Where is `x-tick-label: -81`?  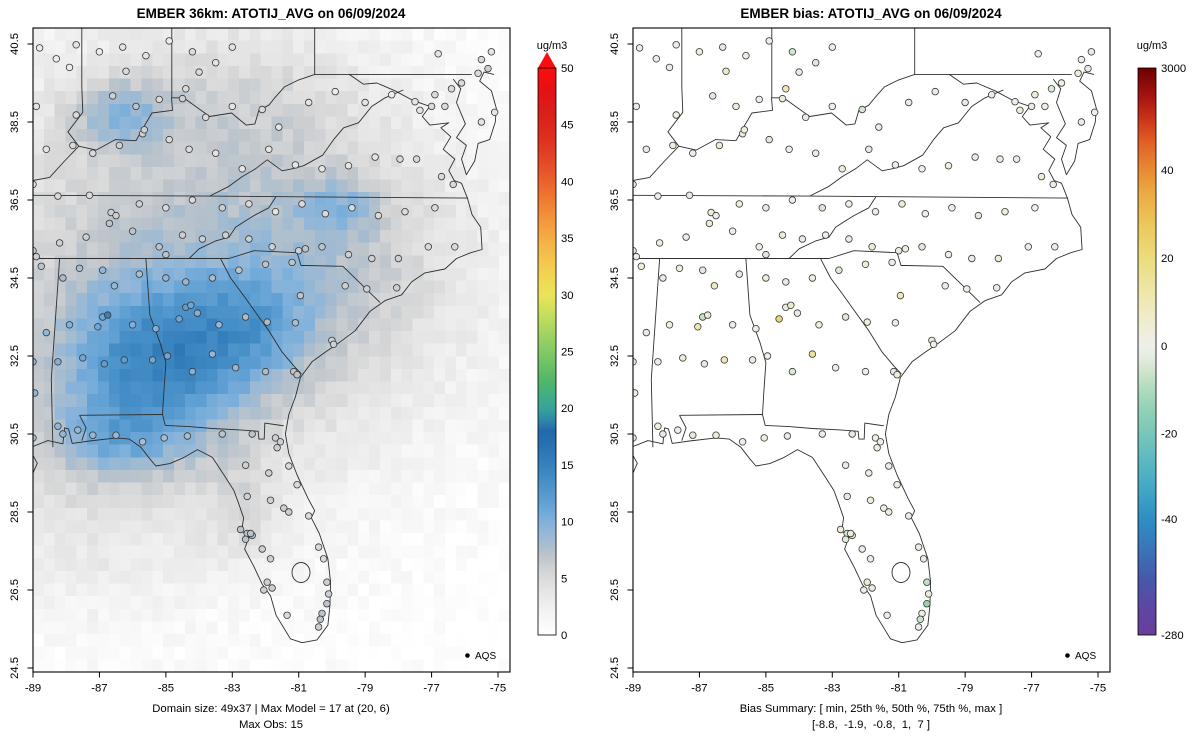 x-tick-label: -81 is located at coordinates (899, 689).